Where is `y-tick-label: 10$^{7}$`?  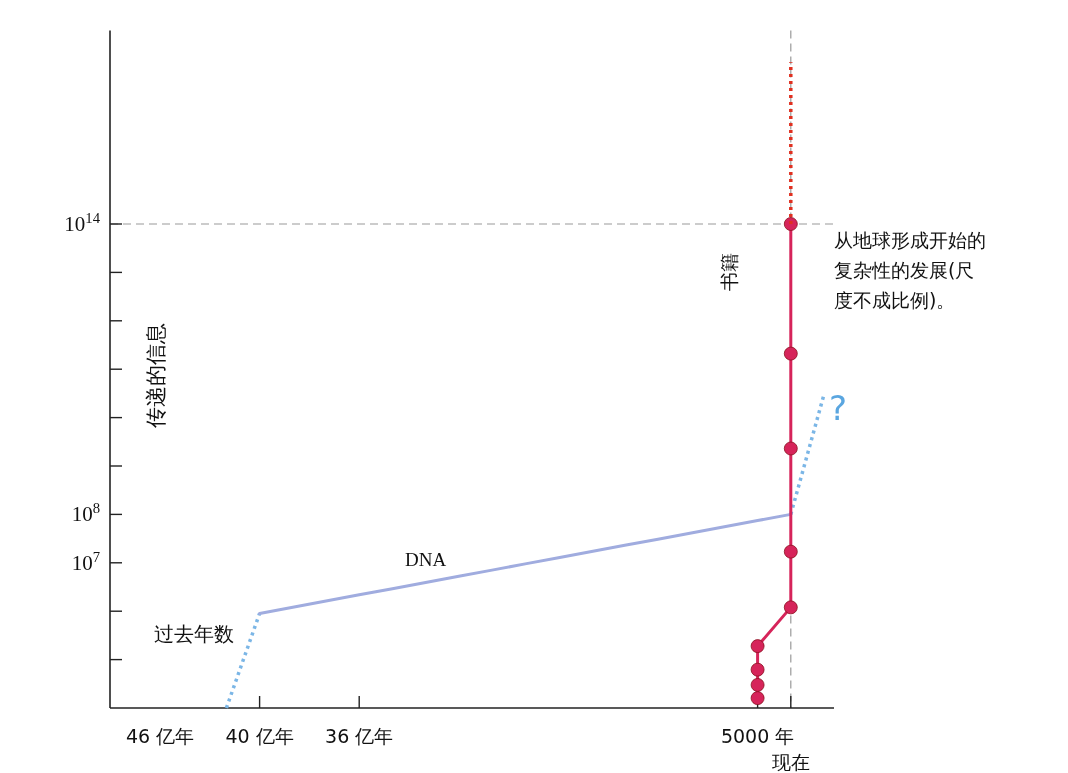
y-tick-label: 10$^{7}$ is located at coordinates (85, 561).